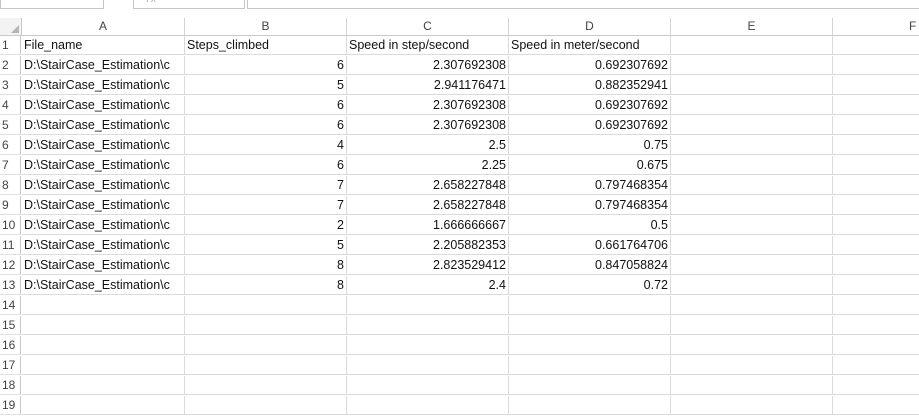  I want to click on cell: 0.72, so click(590, 285).